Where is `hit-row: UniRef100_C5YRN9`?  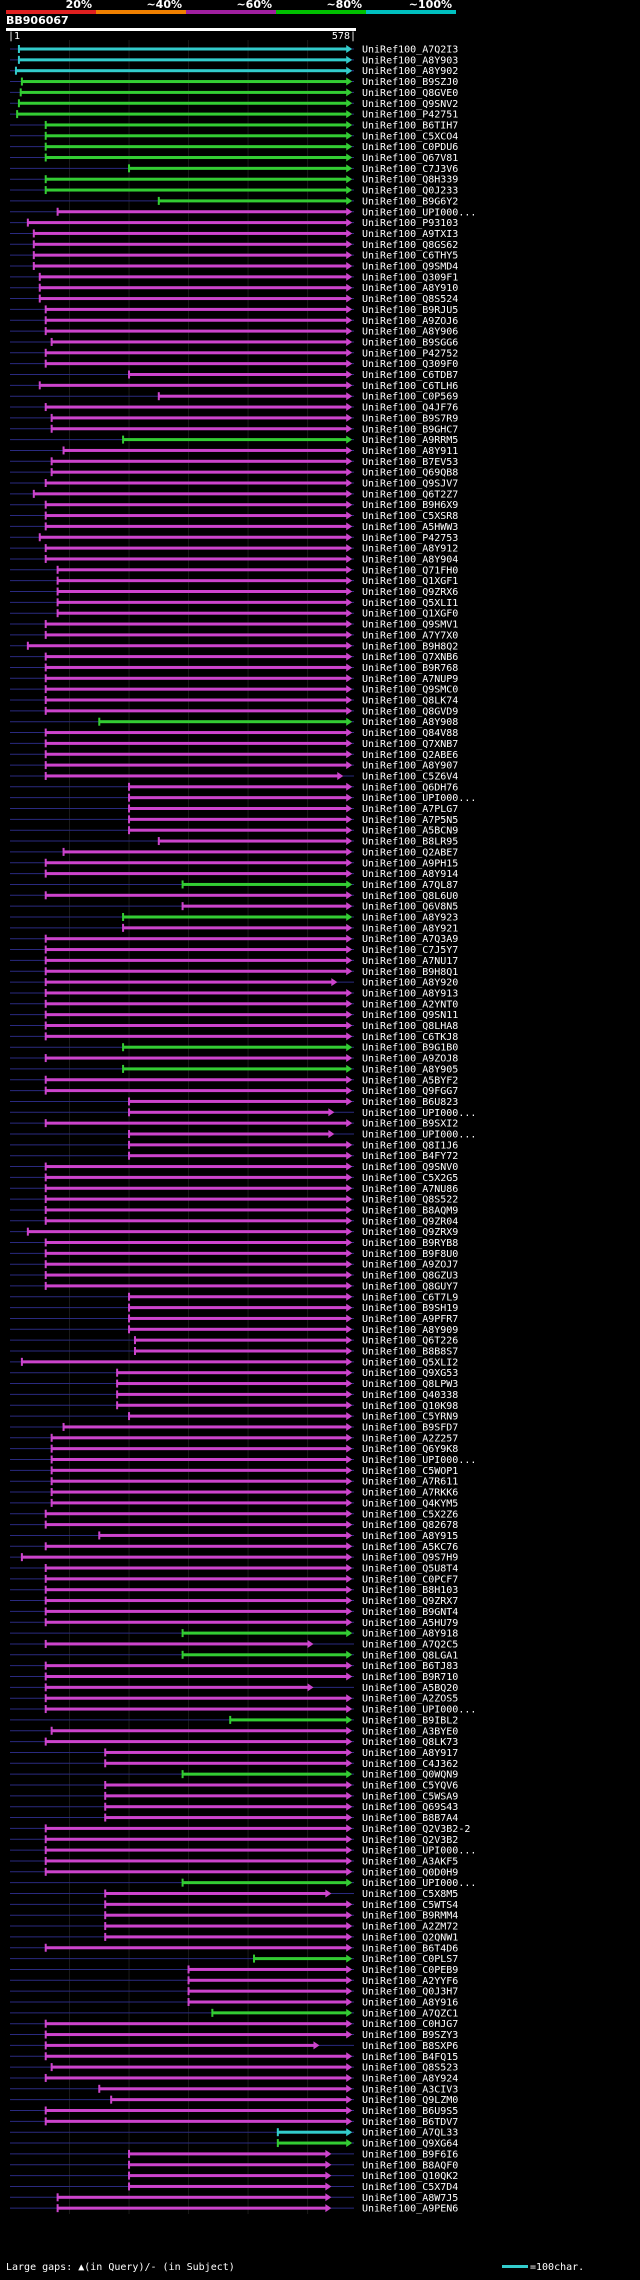 hit-row: UniRef100_C5YRN9 is located at coordinates (234, 1417).